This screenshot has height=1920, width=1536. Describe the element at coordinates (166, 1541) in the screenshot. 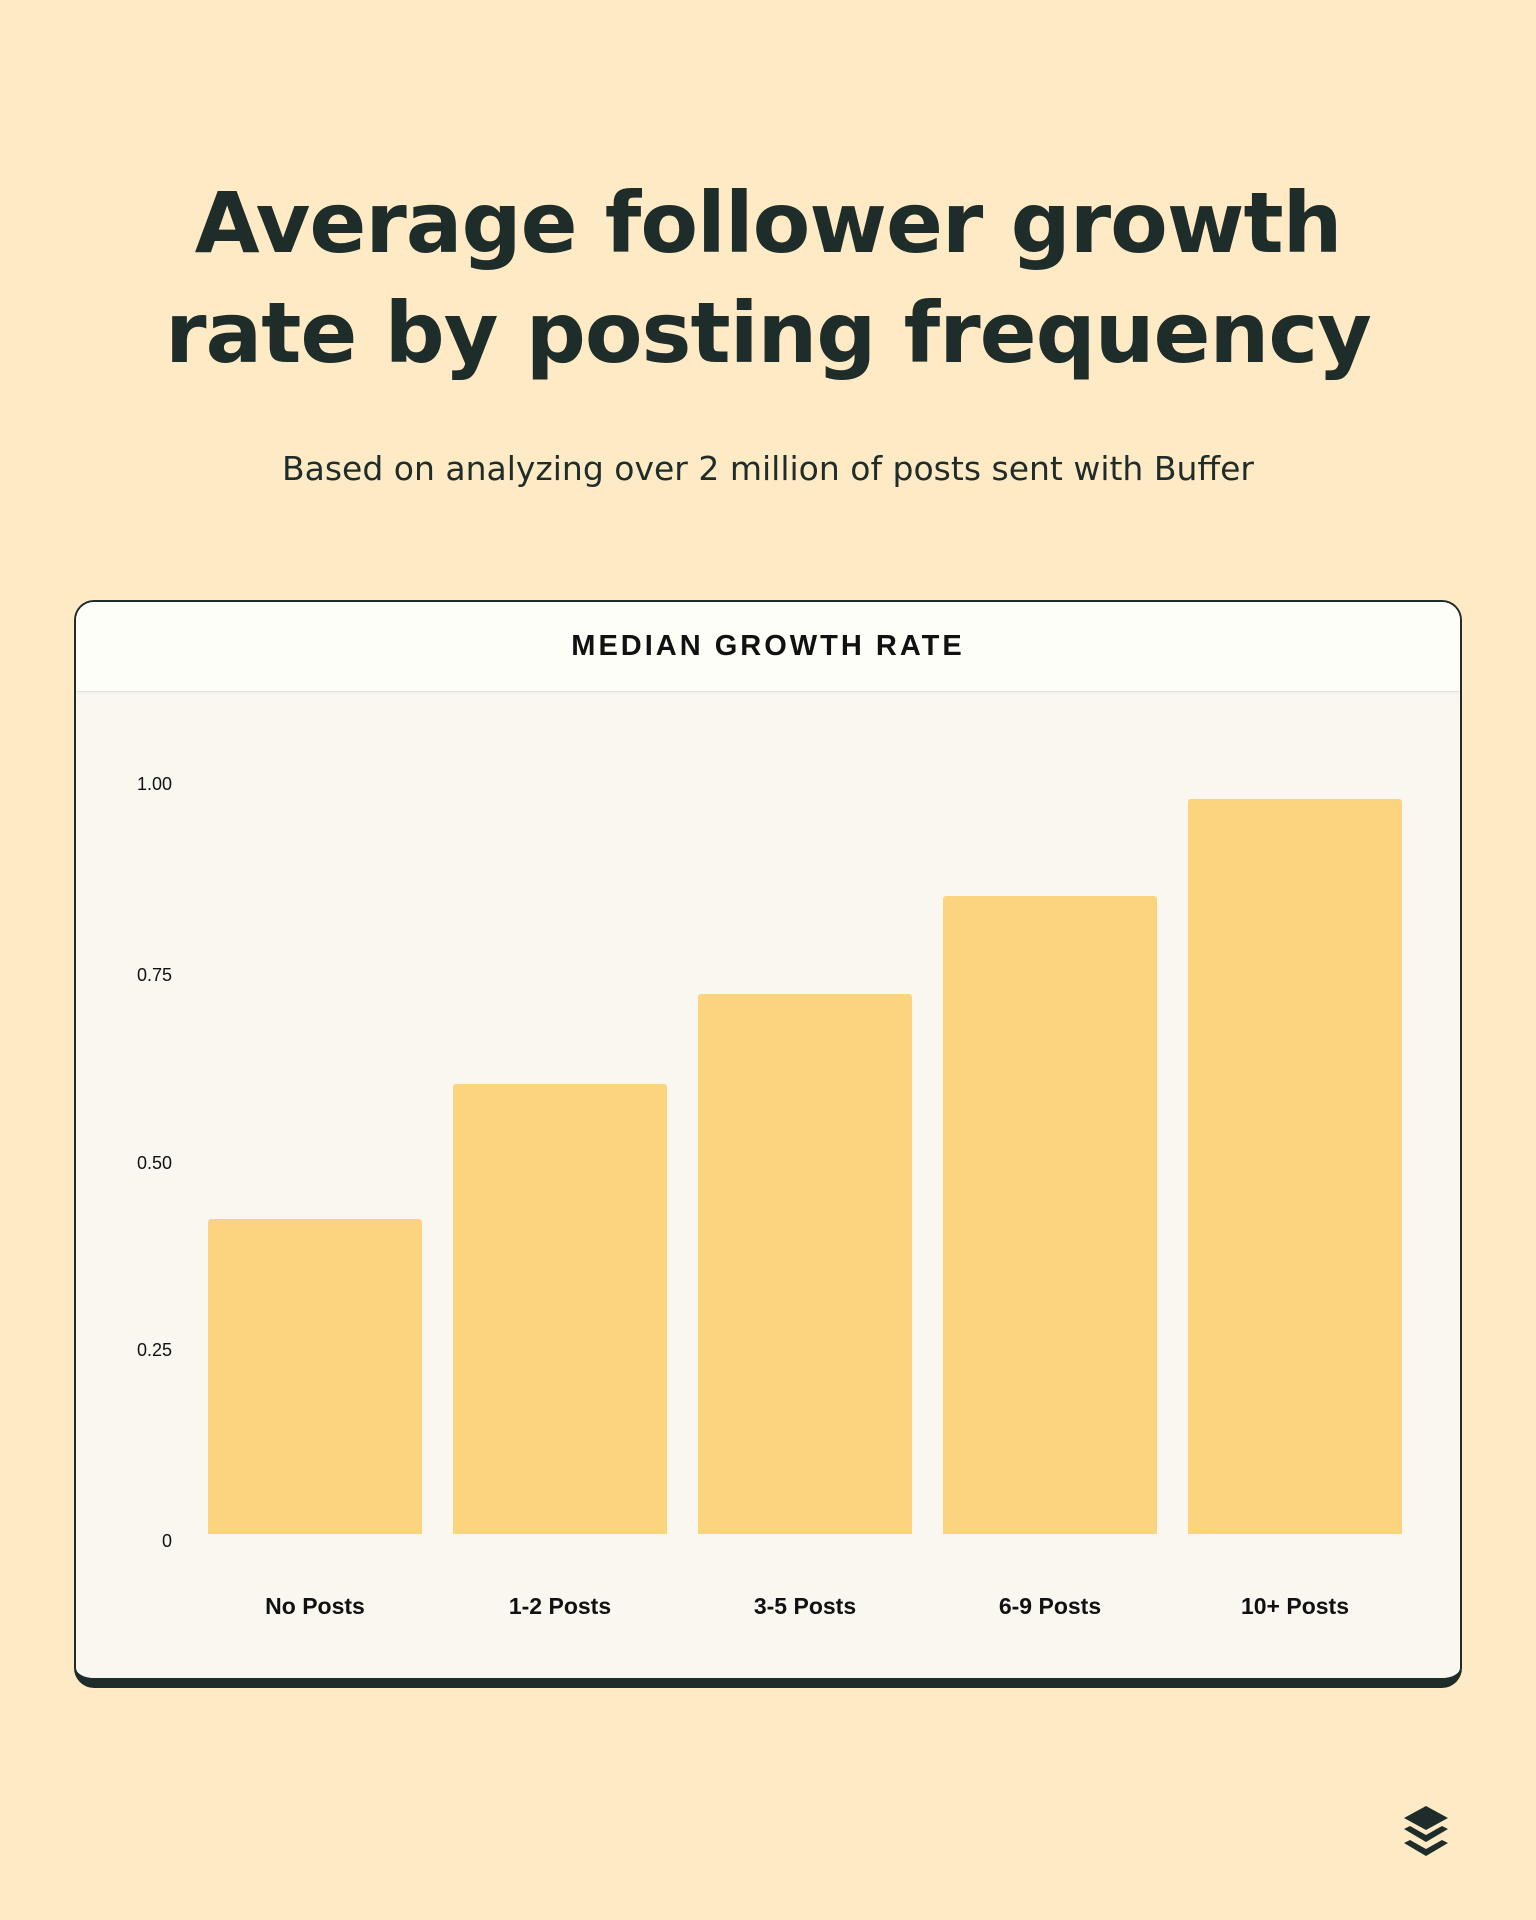

I see `y-tick-label: 0` at that location.